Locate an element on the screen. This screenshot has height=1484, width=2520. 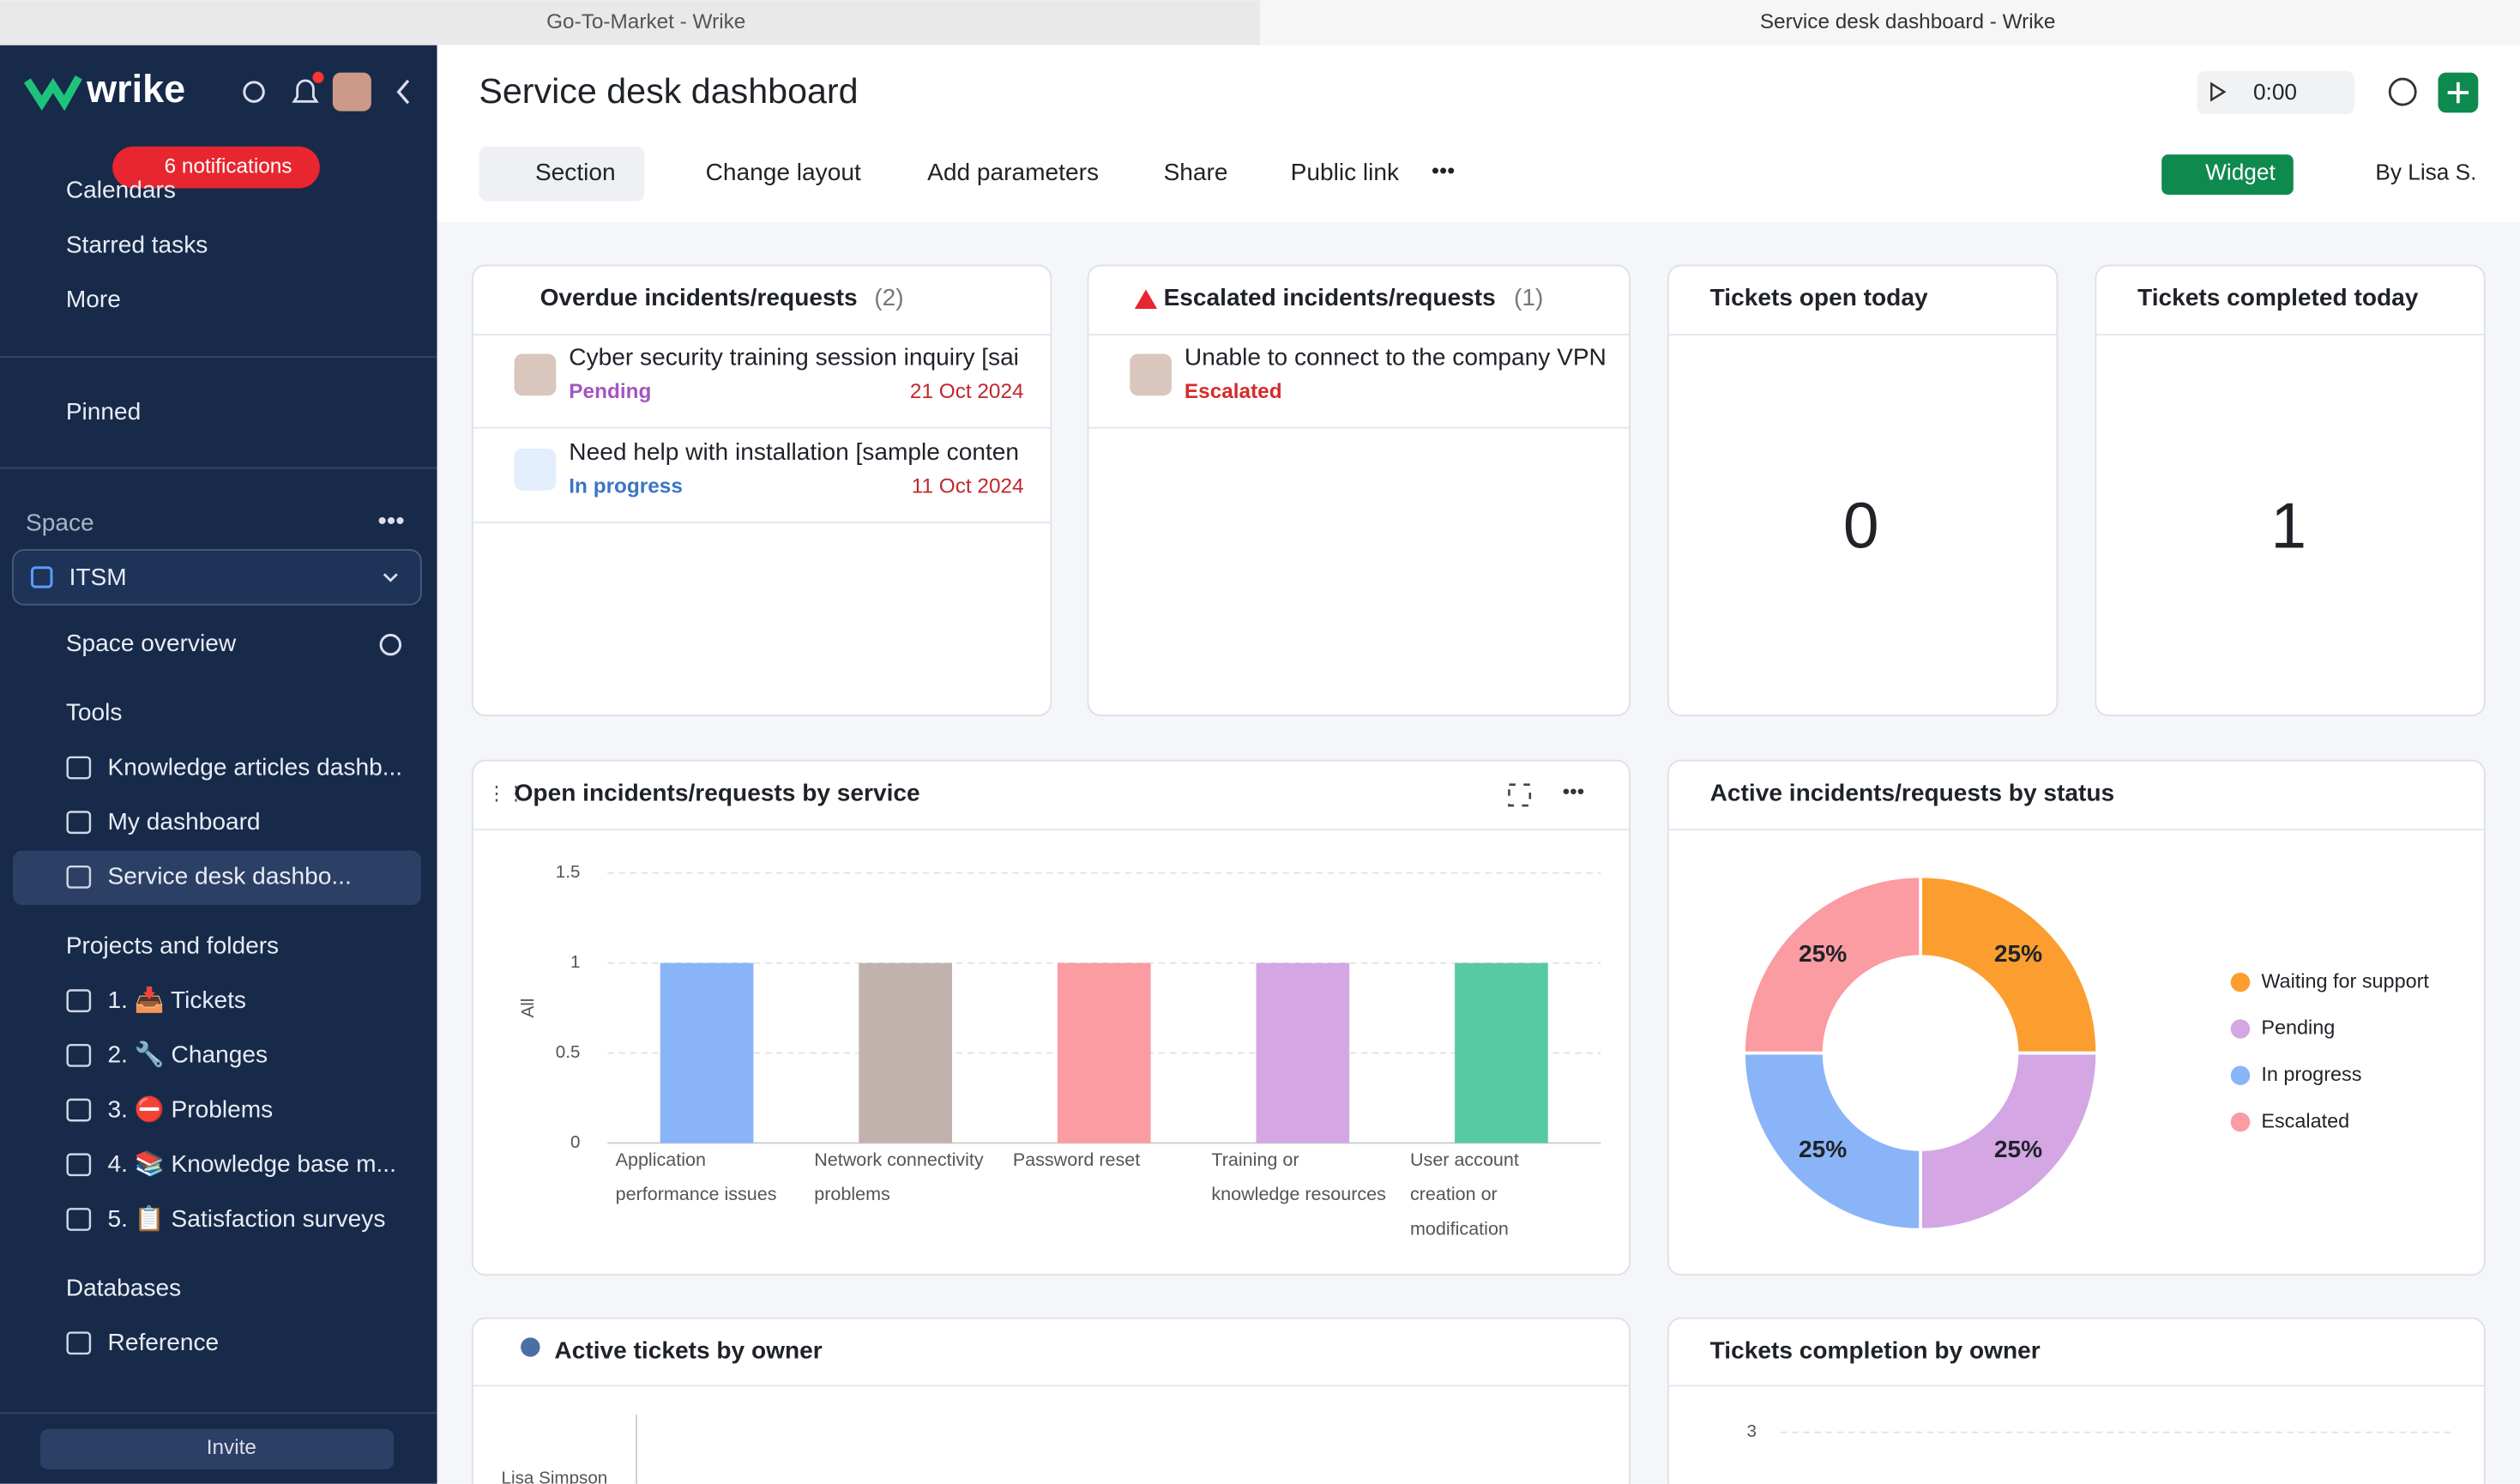
collapse-icon is located at coordinates (403, 92).